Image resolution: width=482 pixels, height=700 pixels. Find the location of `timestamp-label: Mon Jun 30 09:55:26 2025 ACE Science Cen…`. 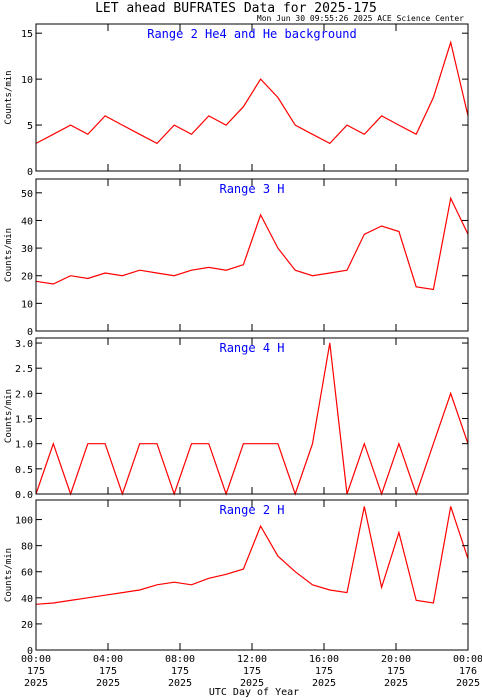

timestamp-label: Mon Jun 30 09:55:26 2025 ACE Science Cen… is located at coordinates (360, 18).